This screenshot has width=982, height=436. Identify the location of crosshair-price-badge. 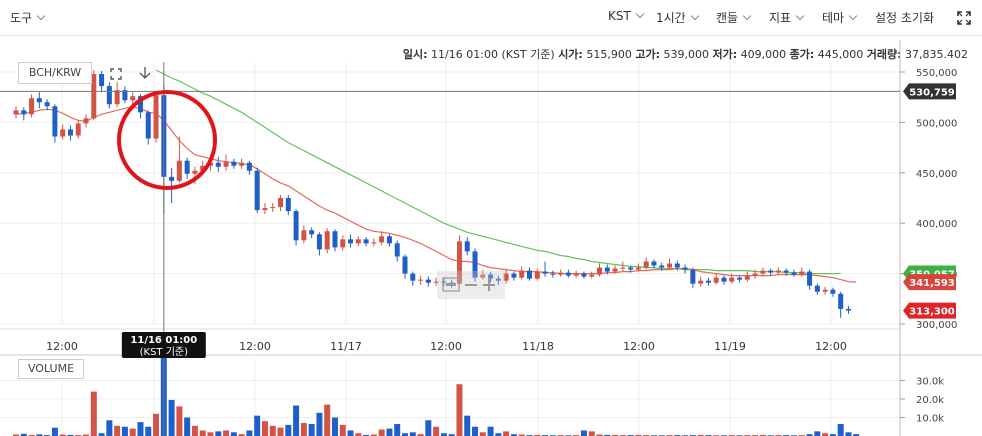
(929, 91).